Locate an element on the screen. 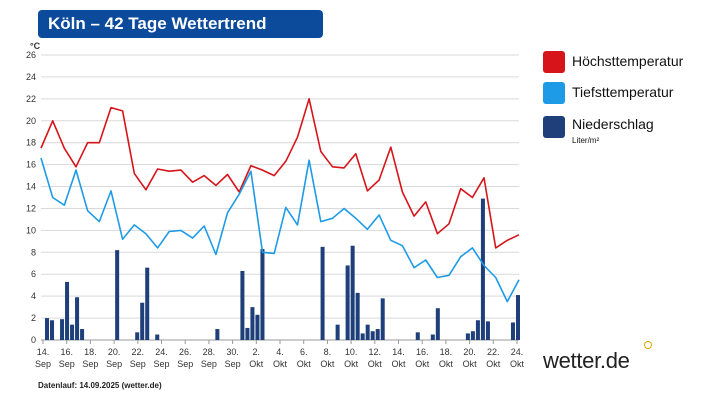 The height and width of the screenshot is (403, 717). y-tick-label: 18 is located at coordinates (31, 143).